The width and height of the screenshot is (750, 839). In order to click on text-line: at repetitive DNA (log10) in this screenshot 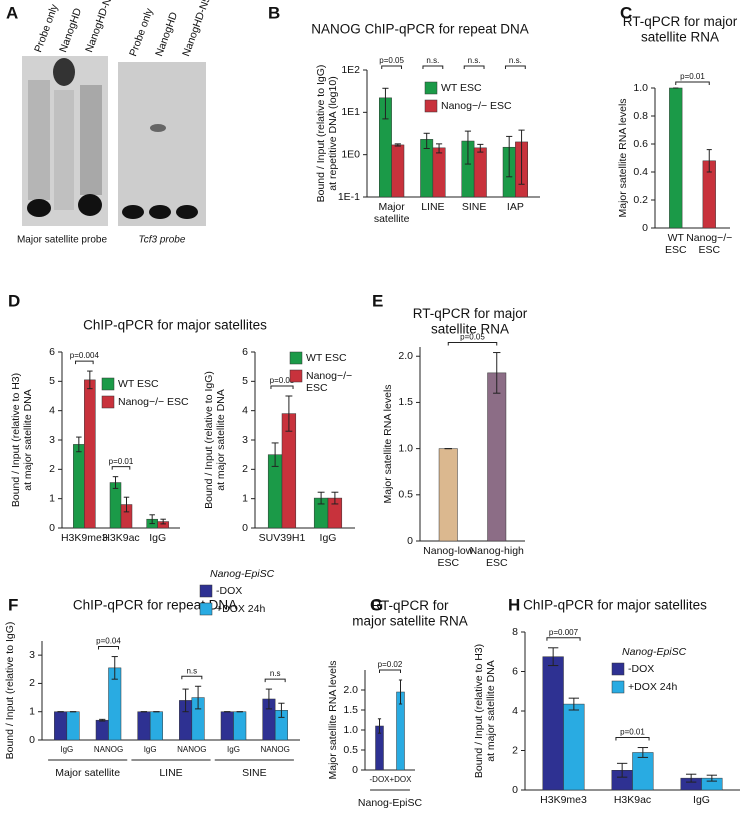, I will do `click(333, 133)`.